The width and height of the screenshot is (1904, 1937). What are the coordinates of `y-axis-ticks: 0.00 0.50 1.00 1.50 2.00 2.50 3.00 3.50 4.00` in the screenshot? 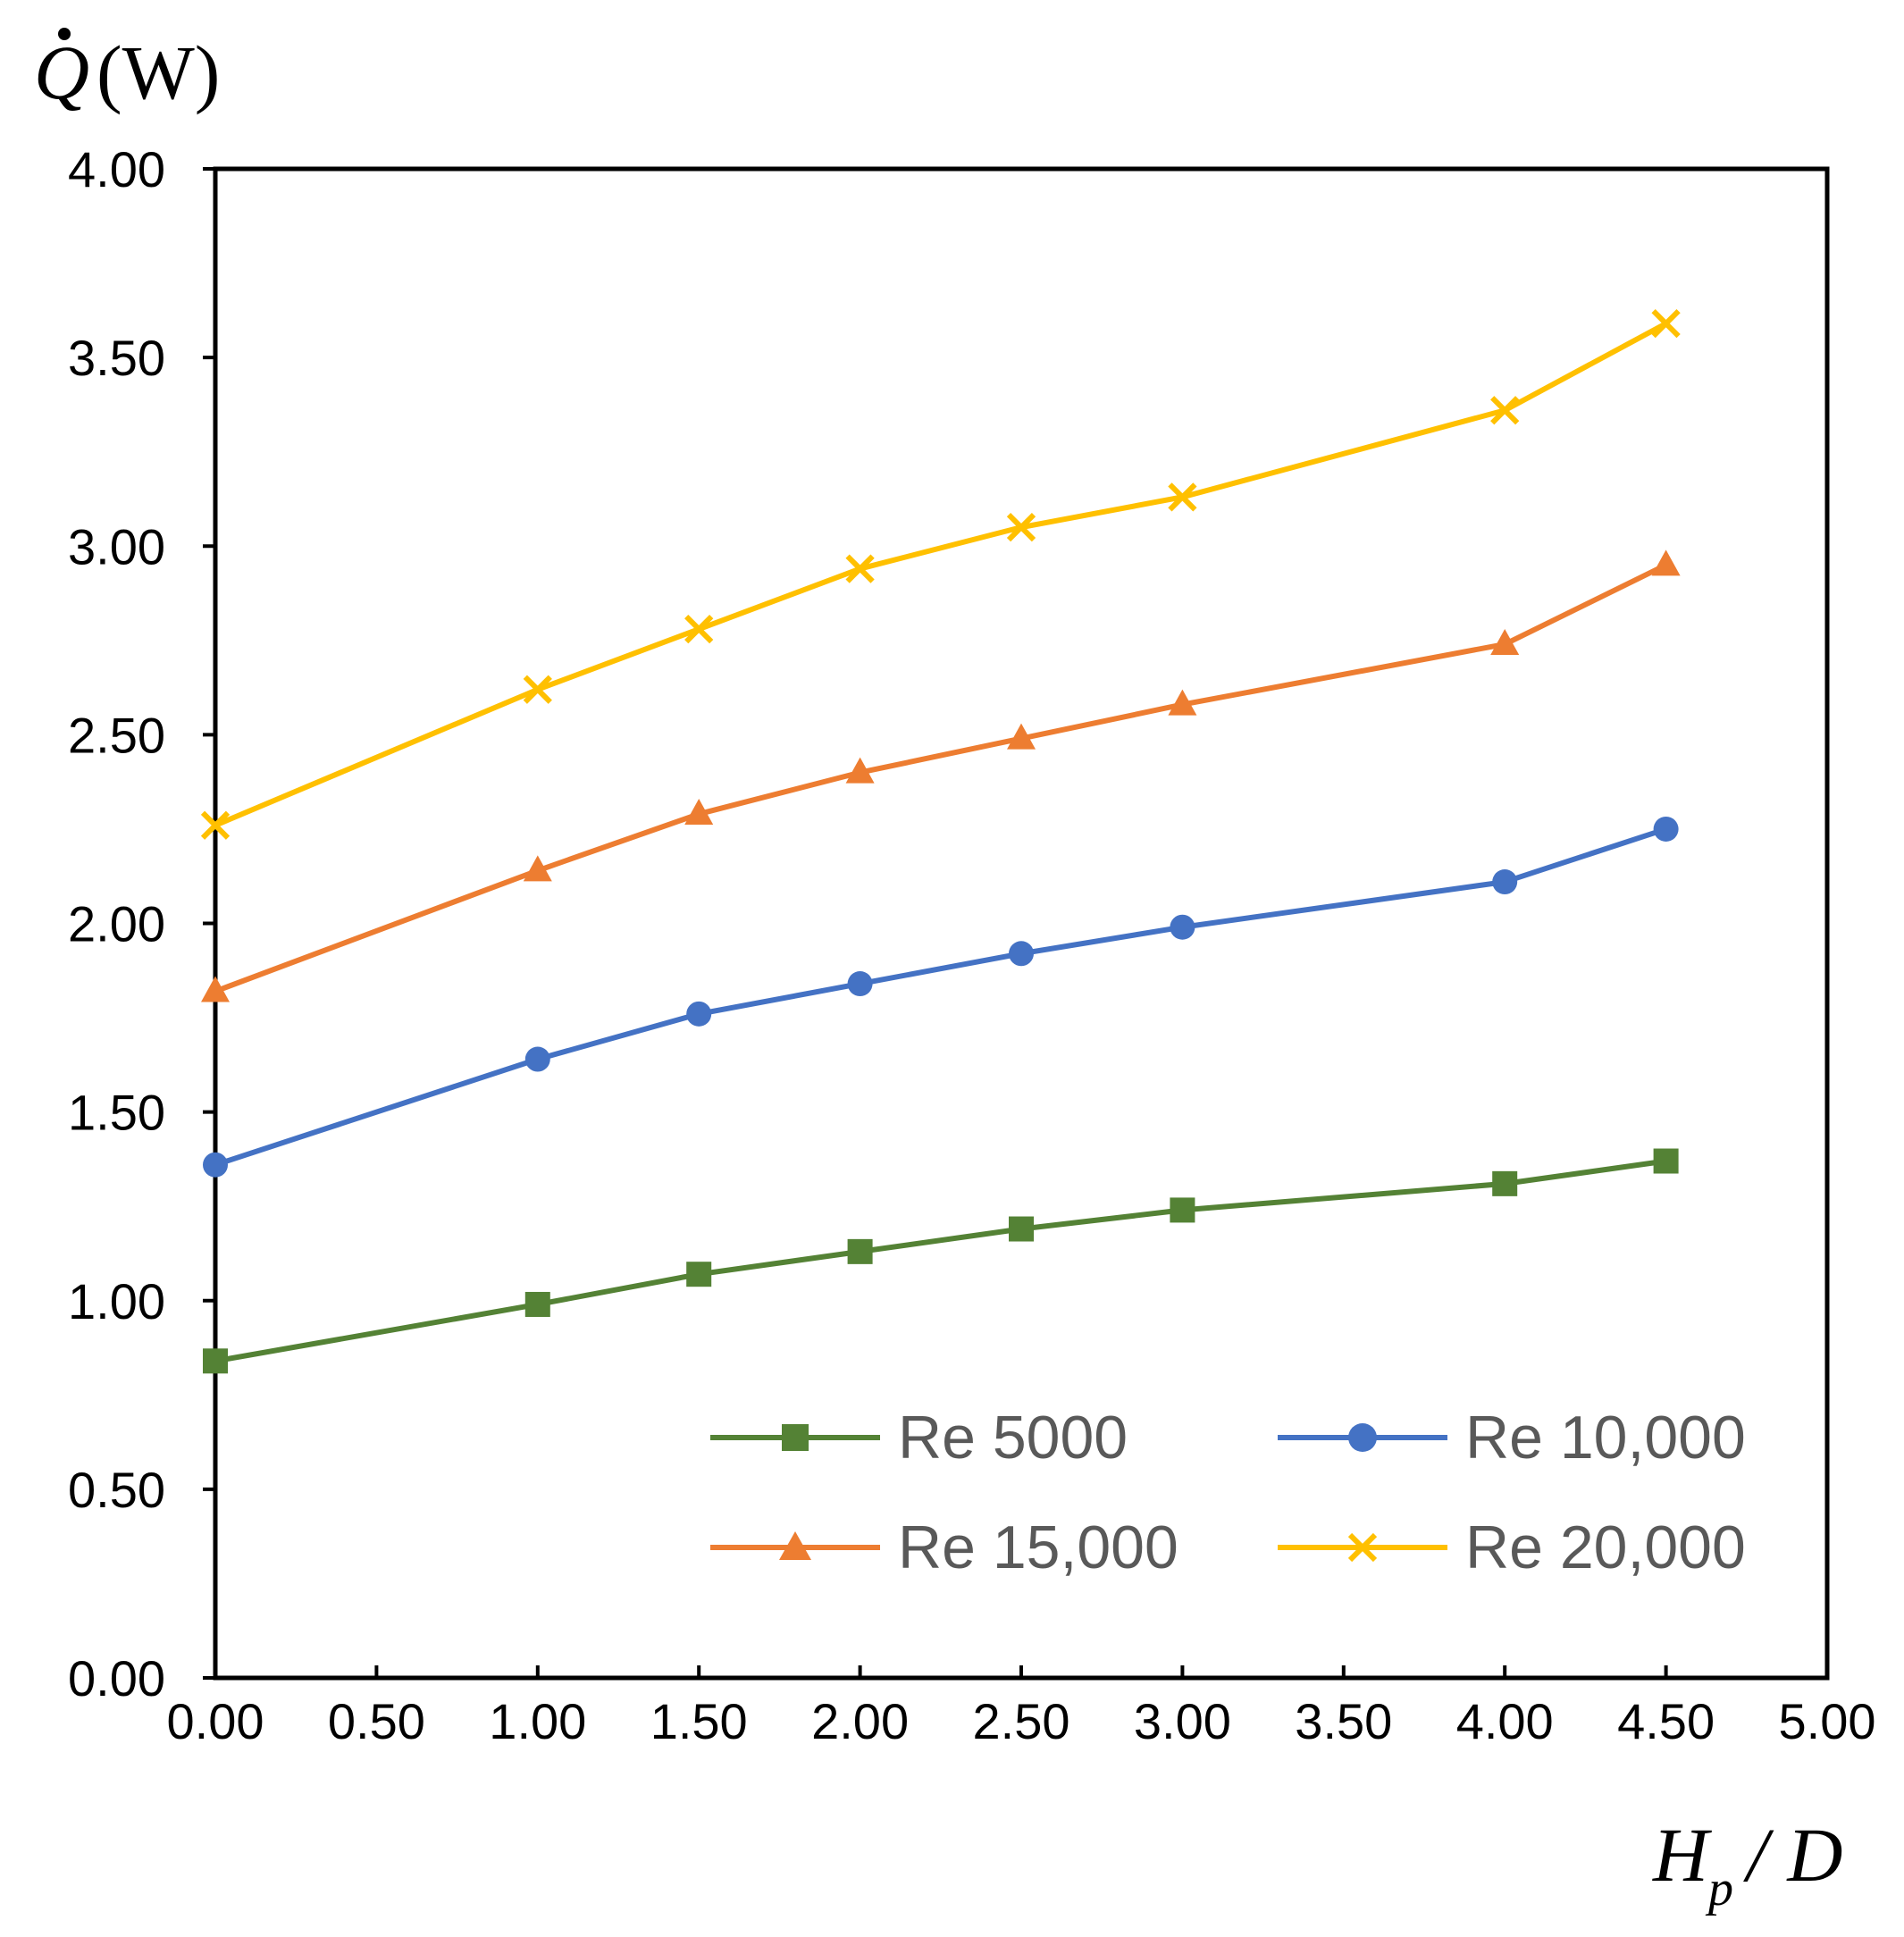 It's located at (141, 923).